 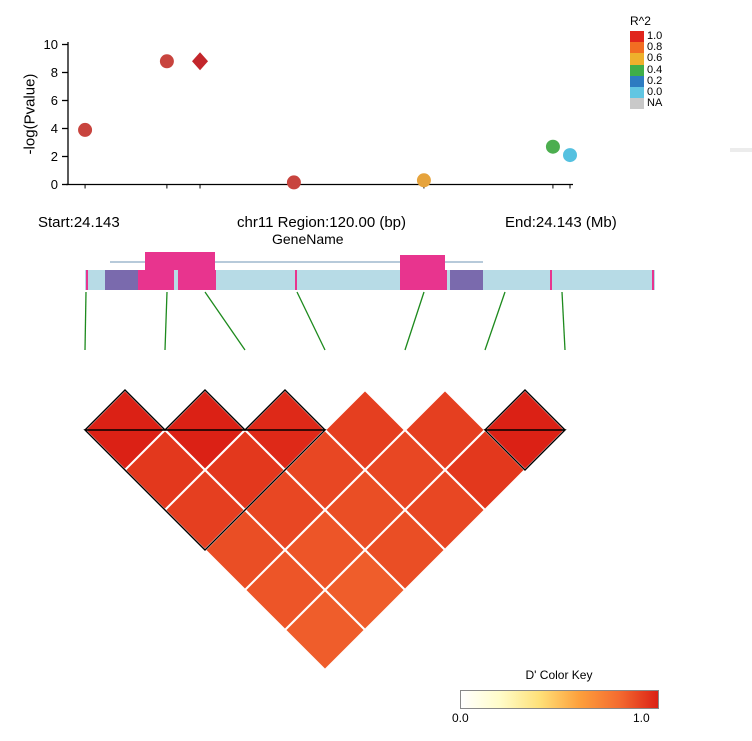 What do you see at coordinates (655, 36) in the screenshot?
I see `r2-legend-label: 1.0` at bounding box center [655, 36].